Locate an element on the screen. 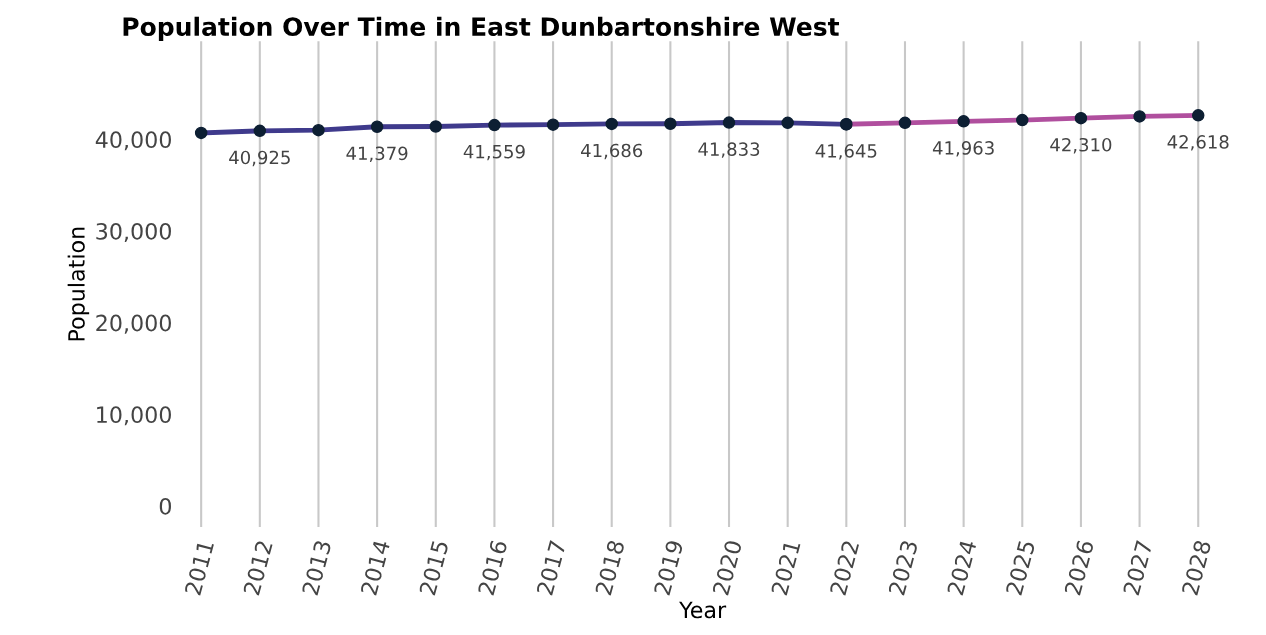 This screenshot has width=1266, height=635. x-tick-label: 2020 is located at coordinates (727, 567).